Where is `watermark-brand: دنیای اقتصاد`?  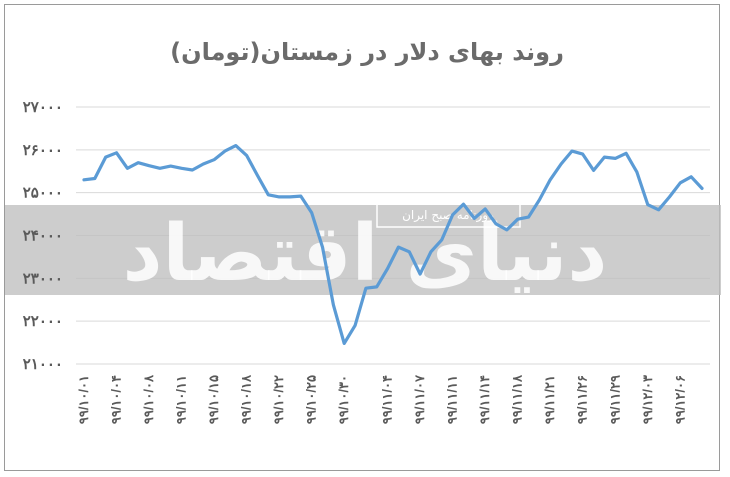
watermark-brand: دنیای اقتصاد is located at coordinates (365, 254).